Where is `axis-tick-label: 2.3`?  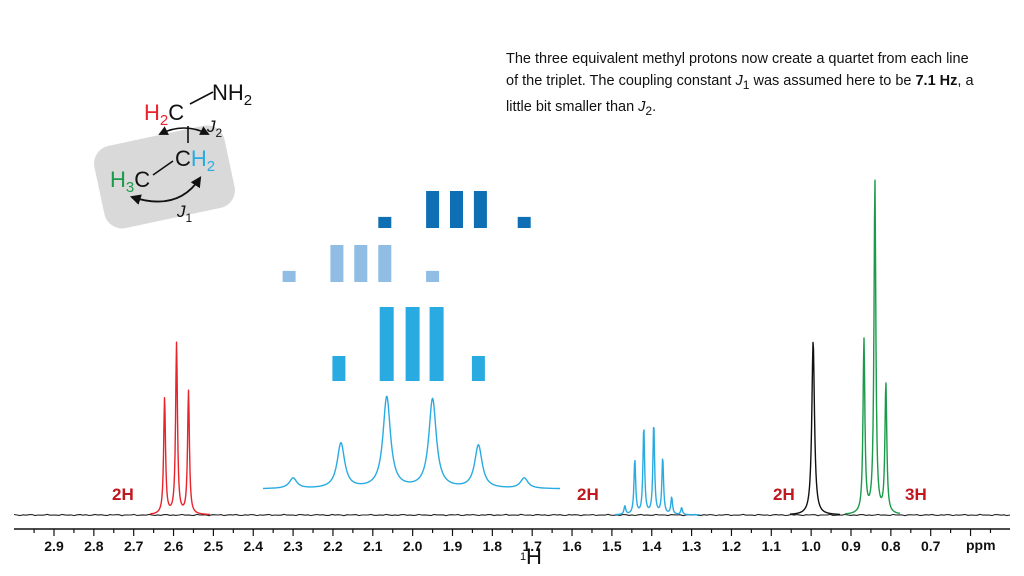
axis-tick-label: 2.3 is located at coordinates (293, 546).